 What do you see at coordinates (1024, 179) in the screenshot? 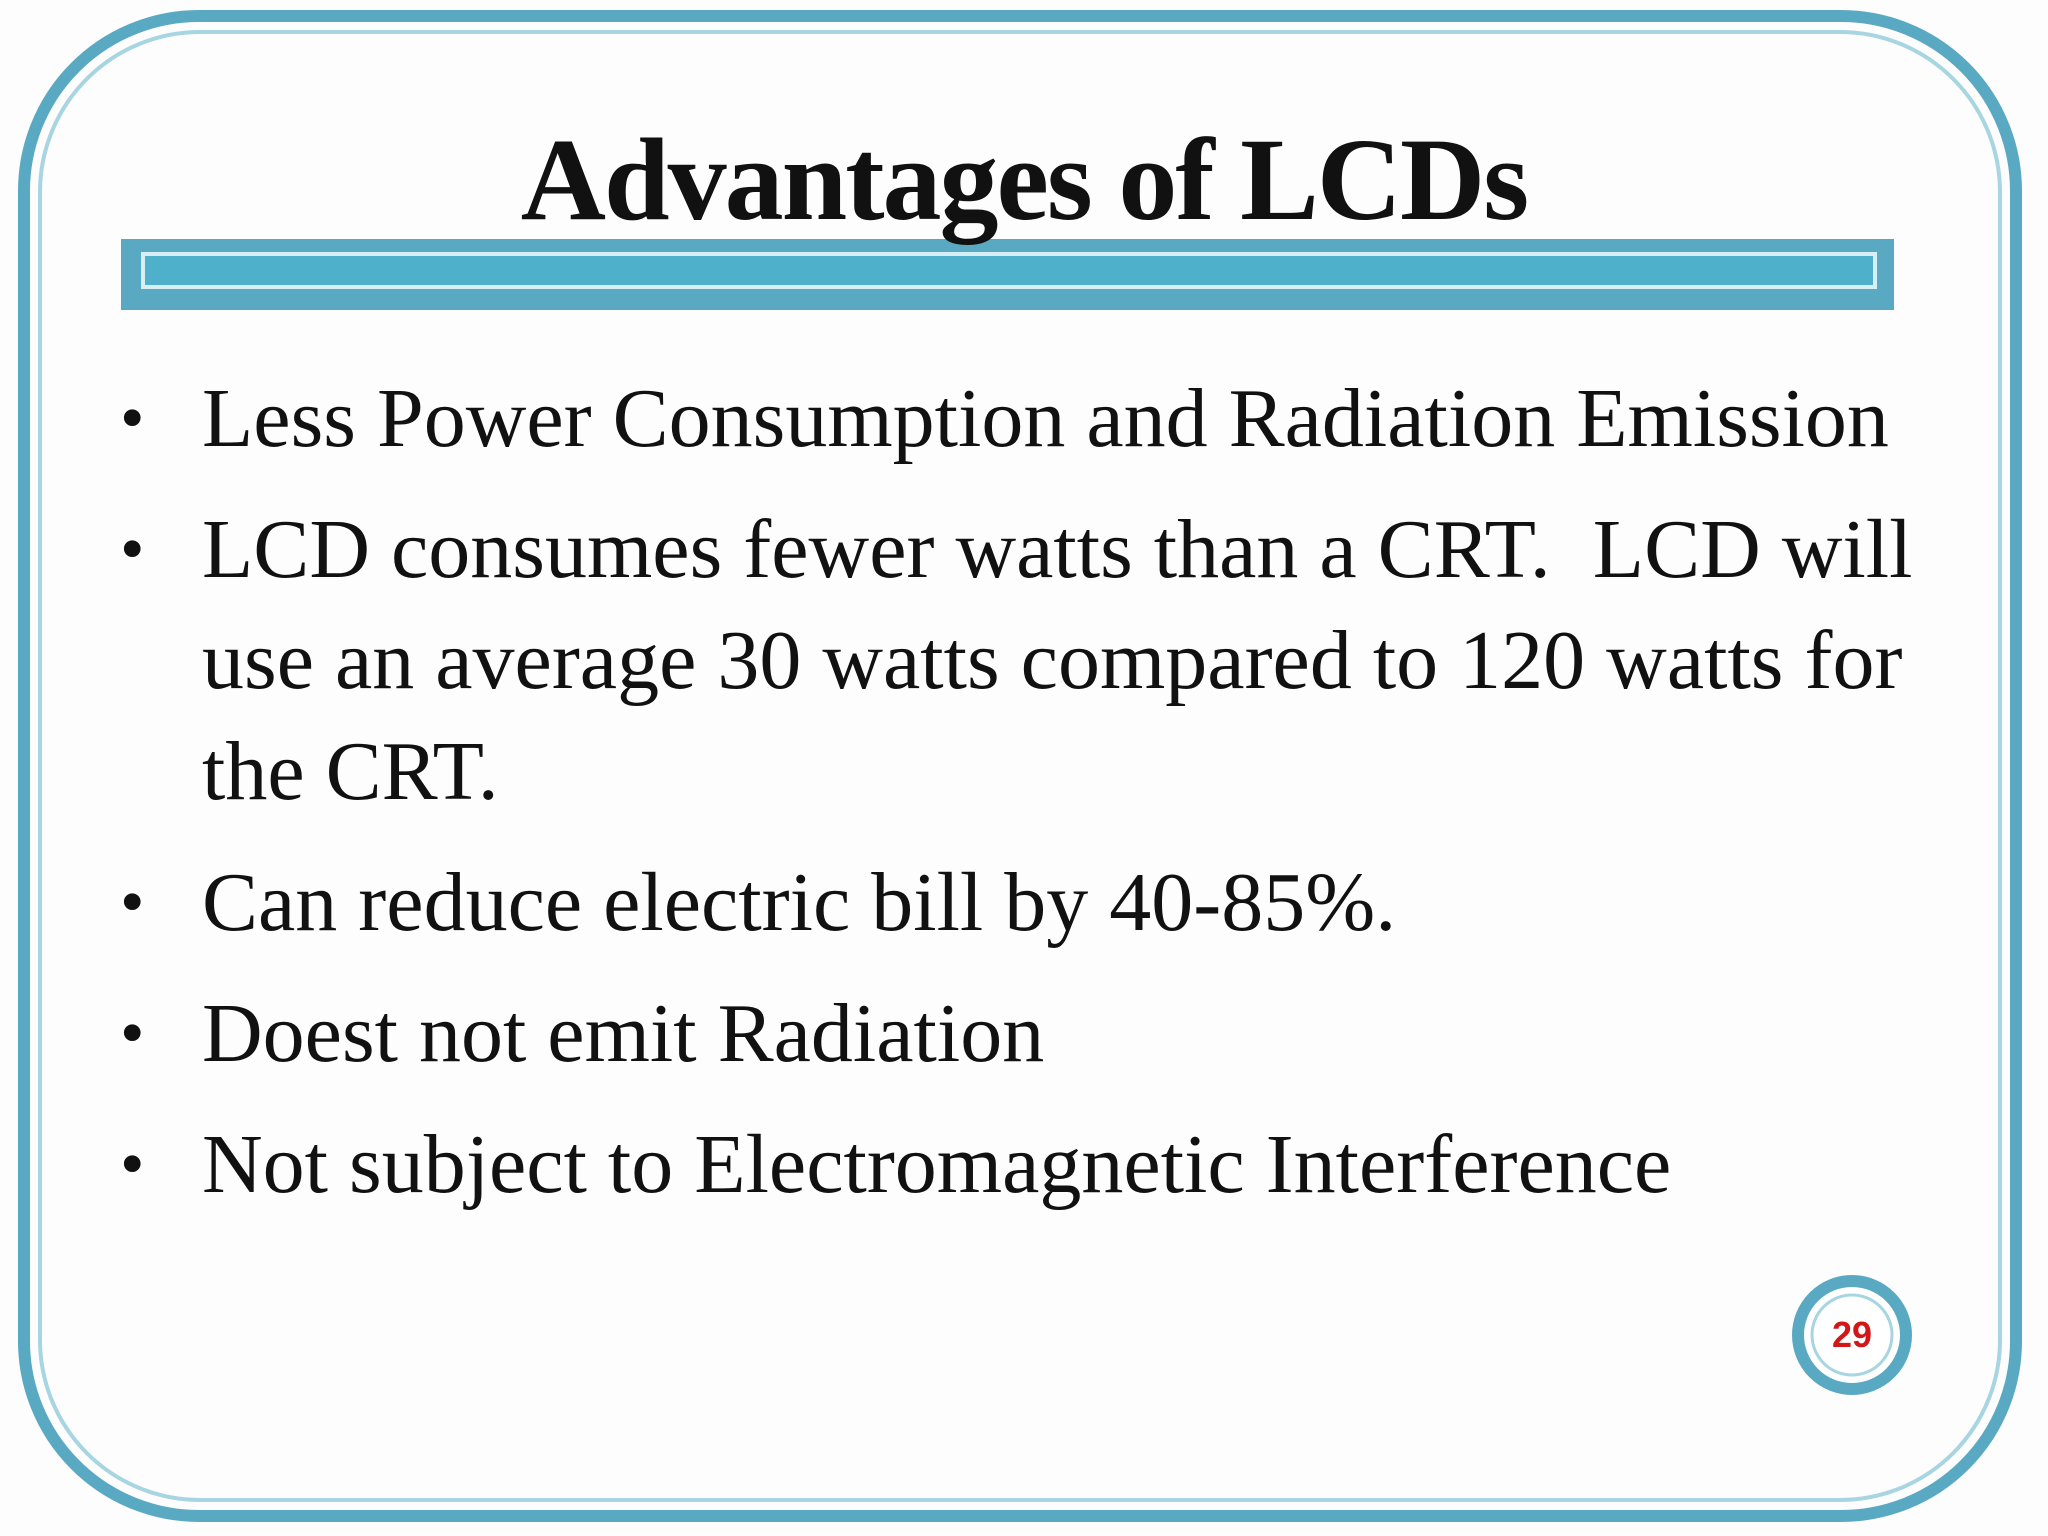
I see `slide-title: Advantages of LCDs` at bounding box center [1024, 179].